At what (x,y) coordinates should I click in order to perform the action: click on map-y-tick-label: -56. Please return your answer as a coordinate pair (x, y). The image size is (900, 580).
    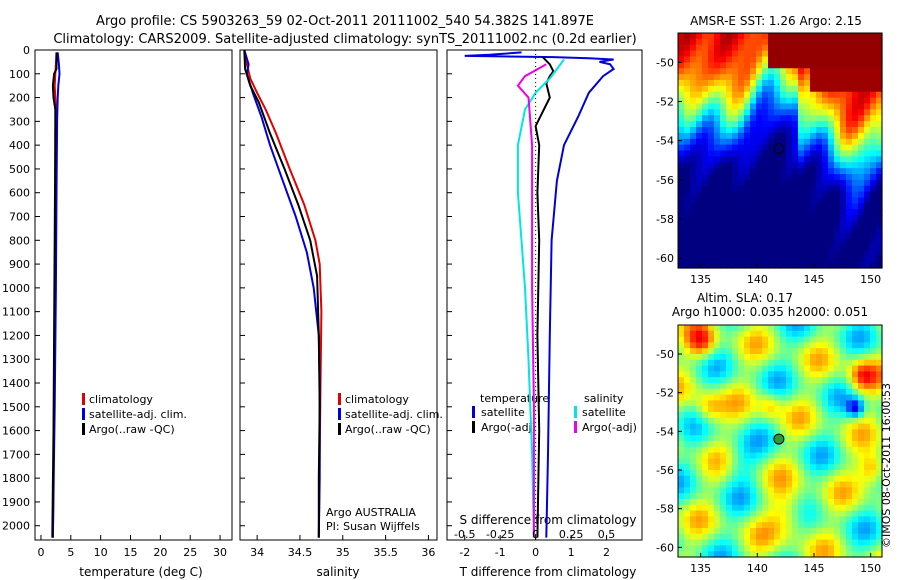
    Looking at the image, I should click on (665, 180).